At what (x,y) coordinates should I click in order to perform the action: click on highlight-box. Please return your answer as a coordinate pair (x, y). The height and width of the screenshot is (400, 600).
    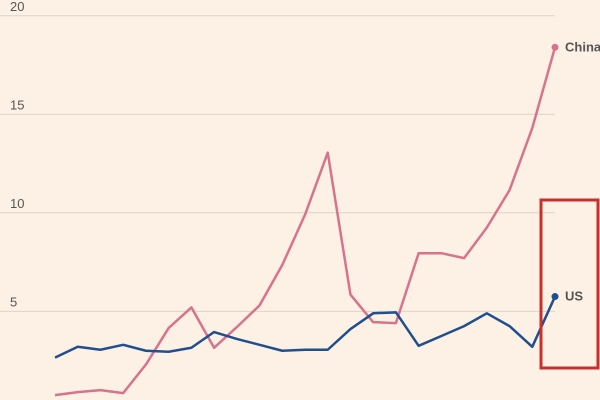
    Looking at the image, I should click on (569, 284).